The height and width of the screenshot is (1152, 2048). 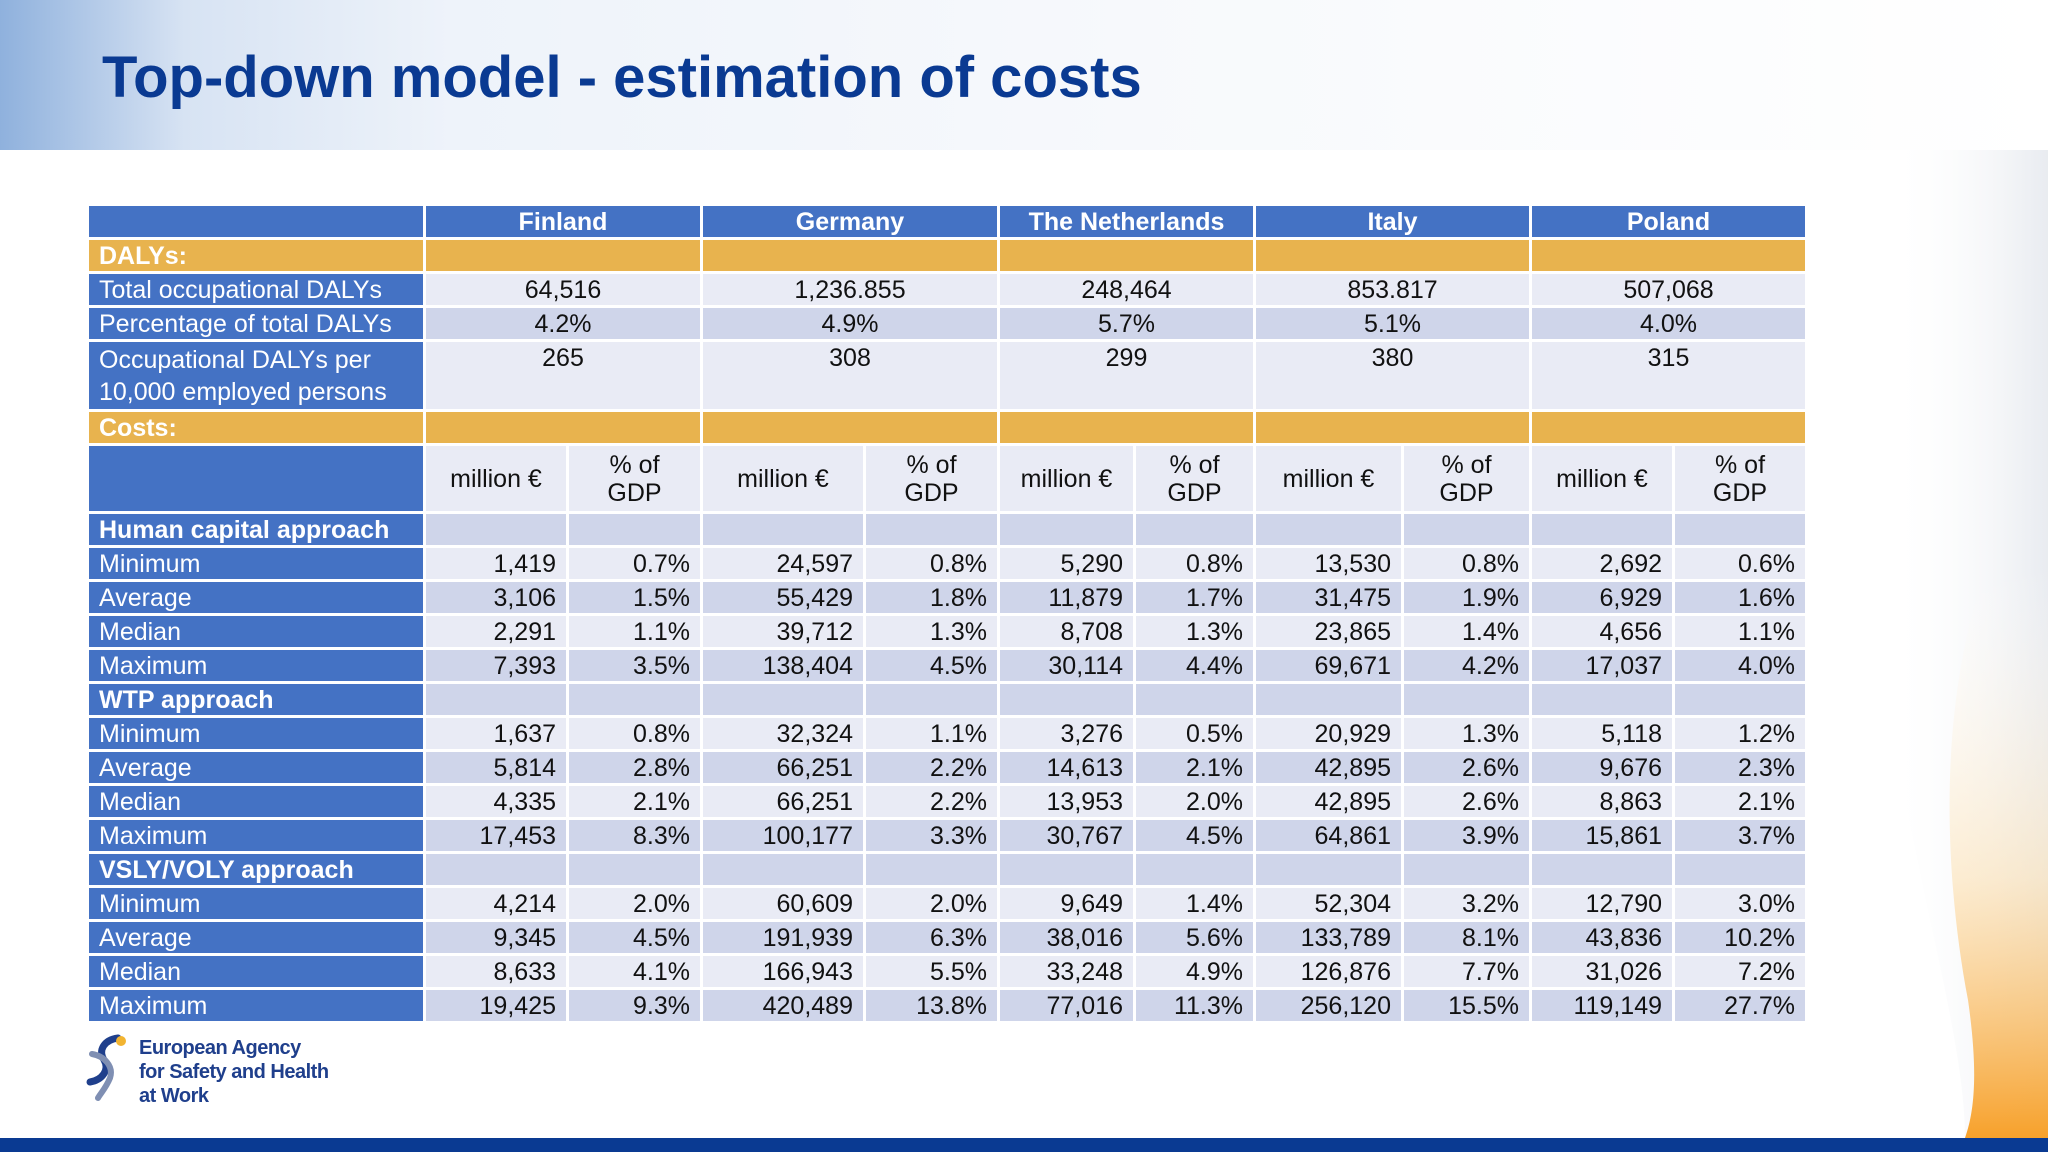 I want to click on approach-row: WTP approach, so click(x=947, y=699).